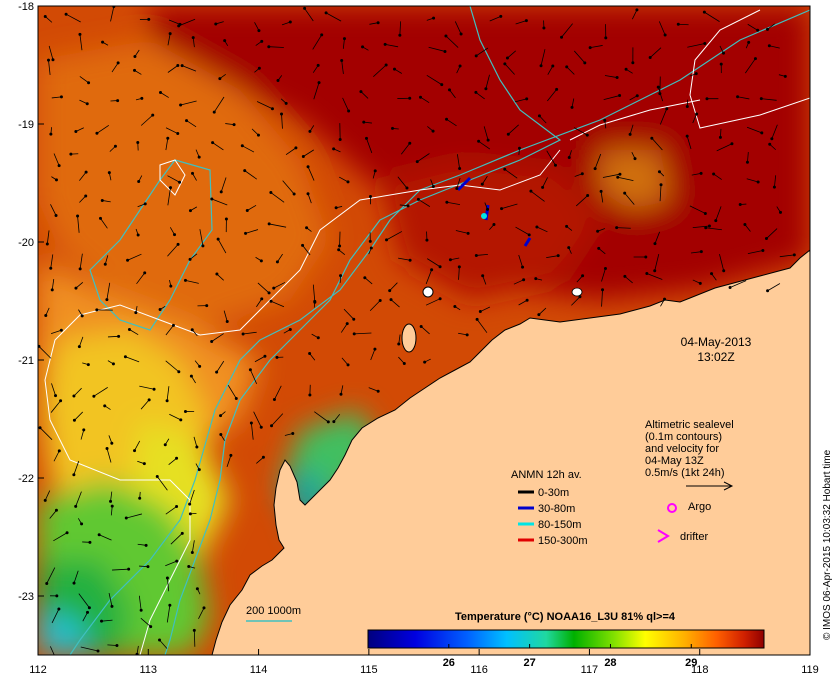 The height and width of the screenshot is (685, 840). I want to click on lon-tick-label: 115, so click(369, 670).